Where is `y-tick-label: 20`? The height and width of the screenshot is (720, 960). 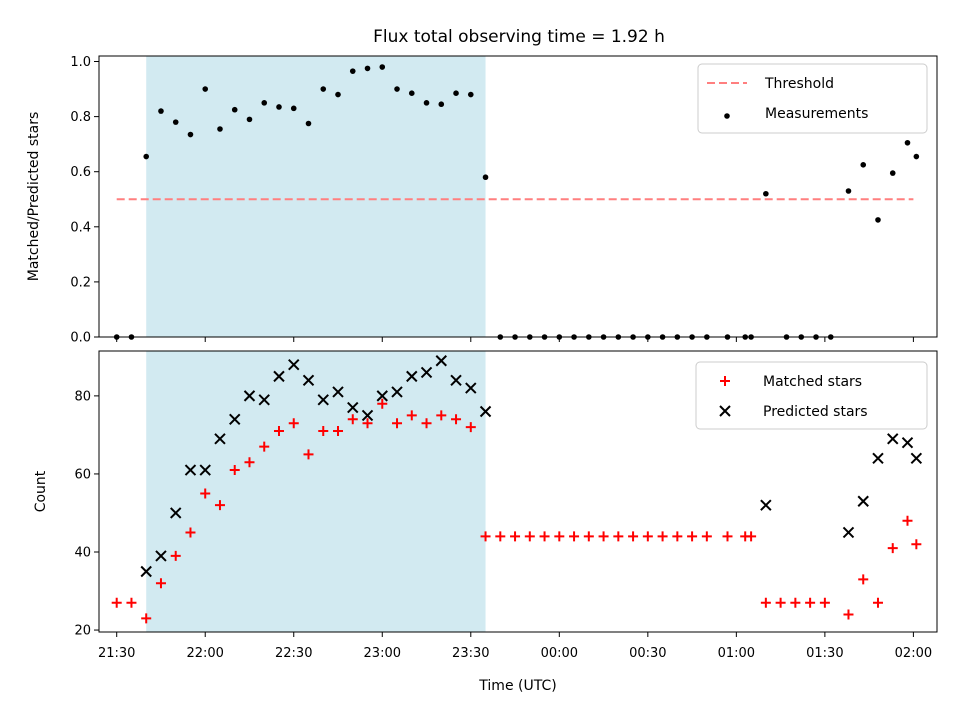 y-tick-label: 20 is located at coordinates (82, 631).